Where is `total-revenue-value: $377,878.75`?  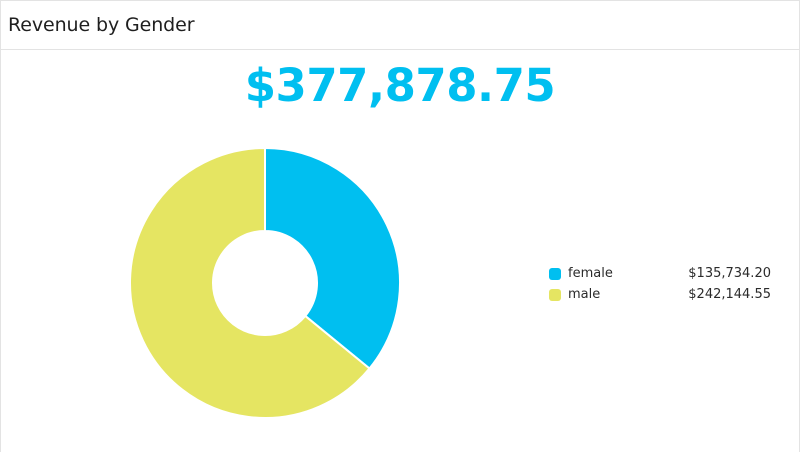 total-revenue-value: $377,878.75 is located at coordinates (400, 85).